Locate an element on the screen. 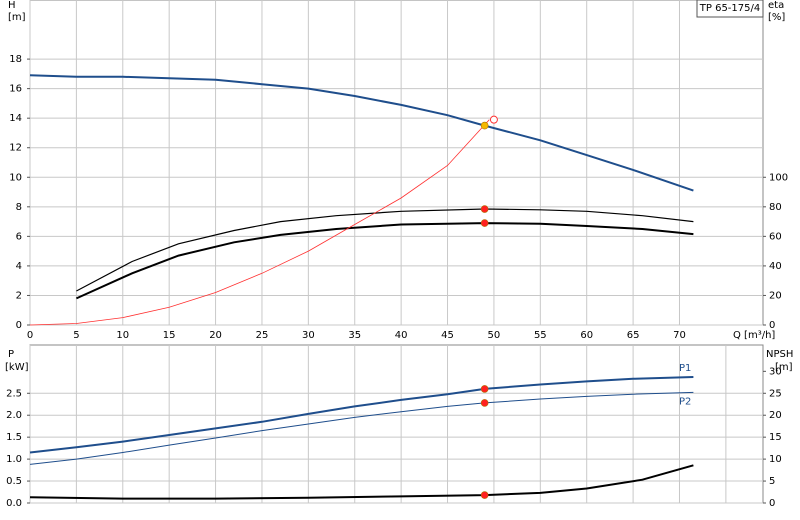 Image resolution: width=800 pixels, height=520 pixels. y2-unit: [%] is located at coordinates (776, 17).